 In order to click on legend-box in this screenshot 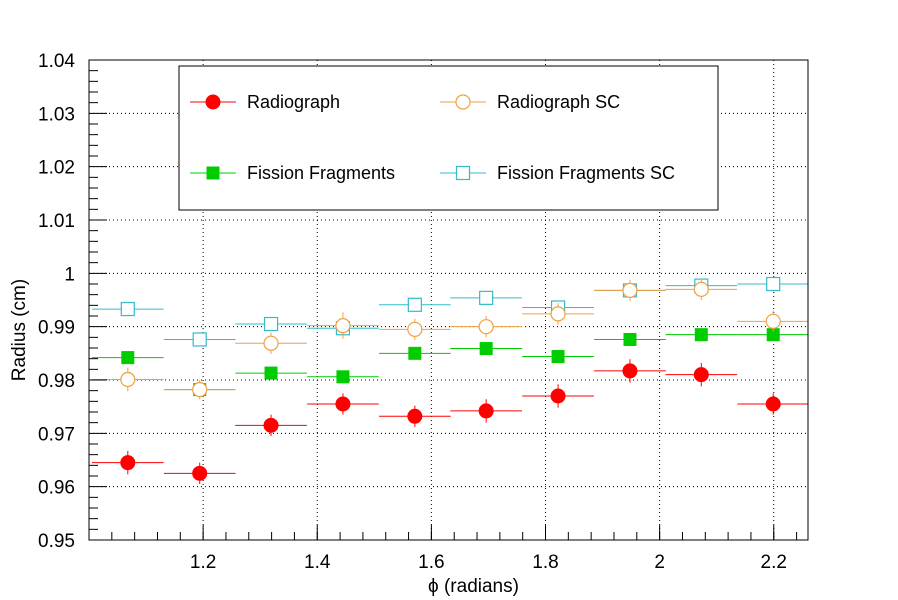, I will do `click(448, 138)`.